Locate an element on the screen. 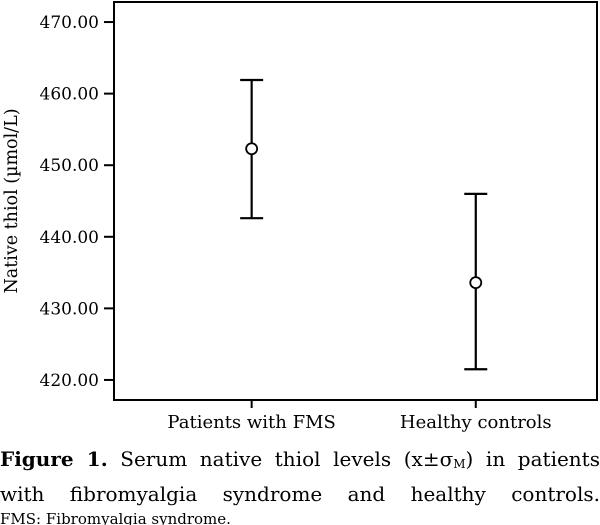 This screenshot has height=525, width=600. caption-text-start: Serum native thiol levels (x±σ is located at coordinates (287, 459).